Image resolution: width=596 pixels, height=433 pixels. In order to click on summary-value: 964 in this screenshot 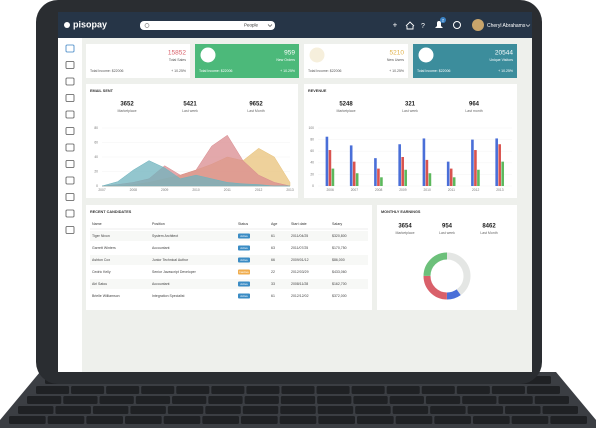, I will do `click(474, 105)`.